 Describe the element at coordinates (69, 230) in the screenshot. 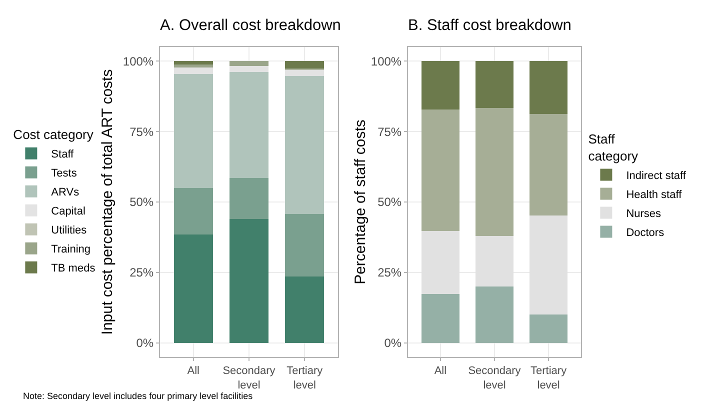

I see `legend-label: Utilities` at that location.